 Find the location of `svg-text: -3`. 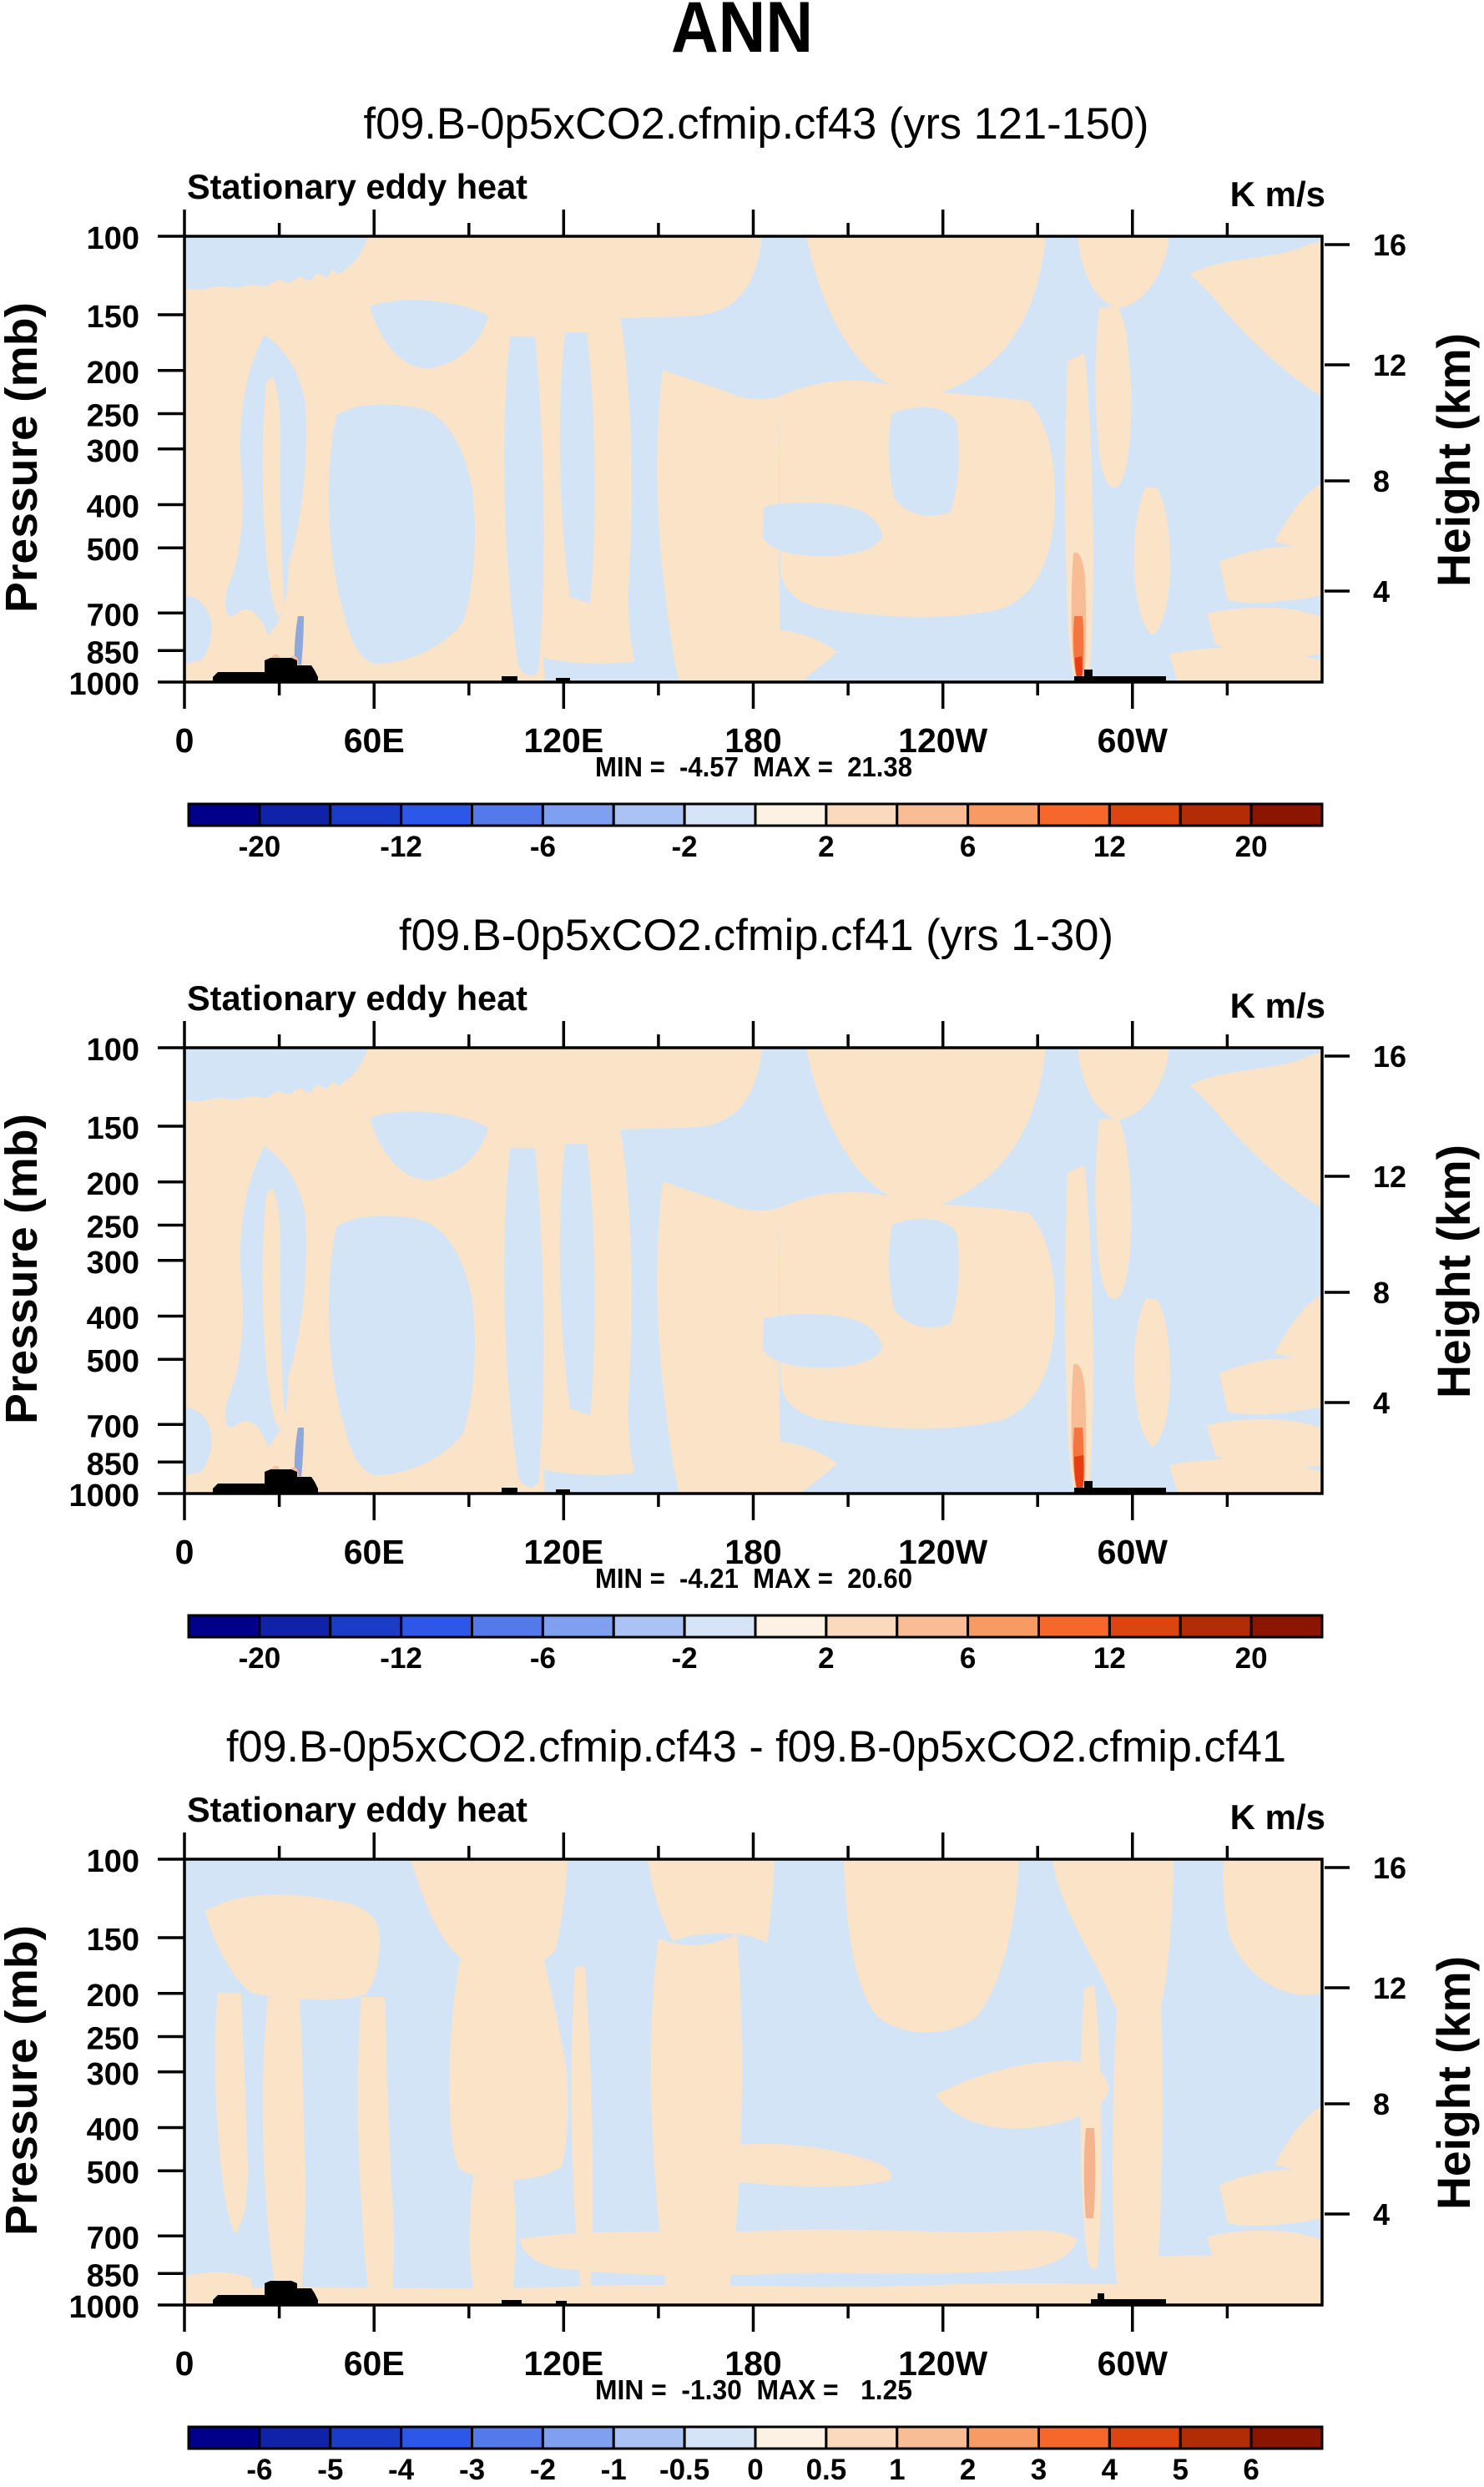

svg-text: -3 is located at coordinates (472, 2468).